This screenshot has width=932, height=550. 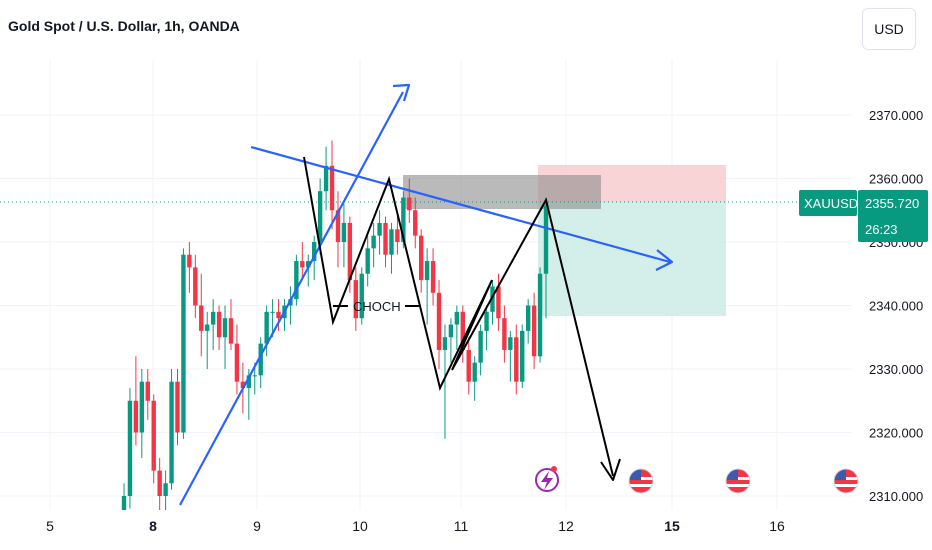 I want to click on lightning-icon, so click(x=547, y=479).